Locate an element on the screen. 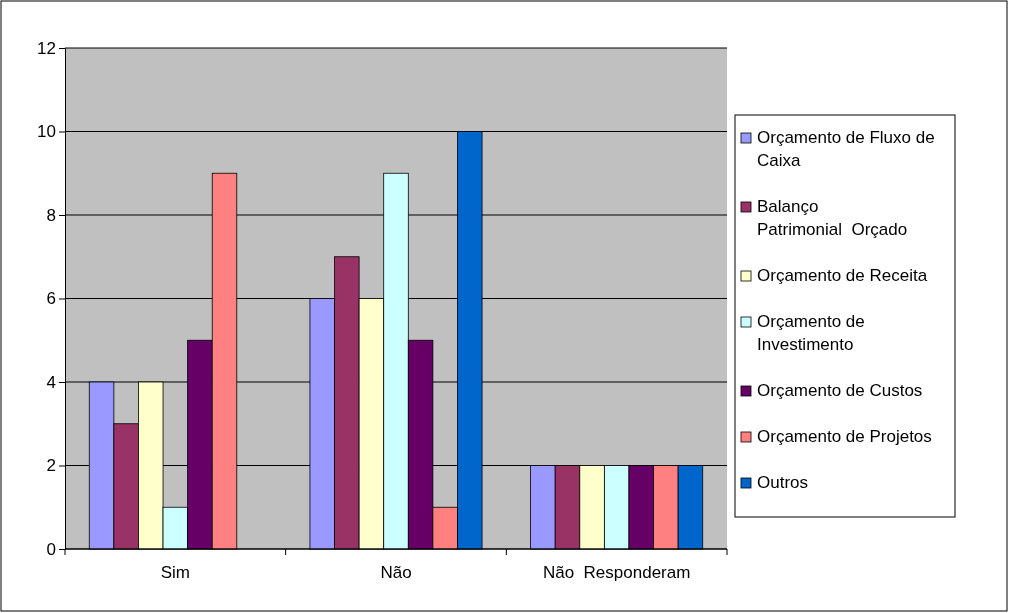 This screenshot has width=1009, height=613. legend-label: Orçamento de Investimento is located at coordinates (811, 333).